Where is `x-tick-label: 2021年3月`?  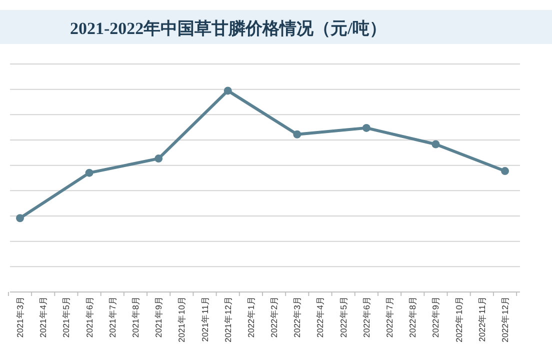
x-tick-label: 2021年3月 is located at coordinates (20, 317).